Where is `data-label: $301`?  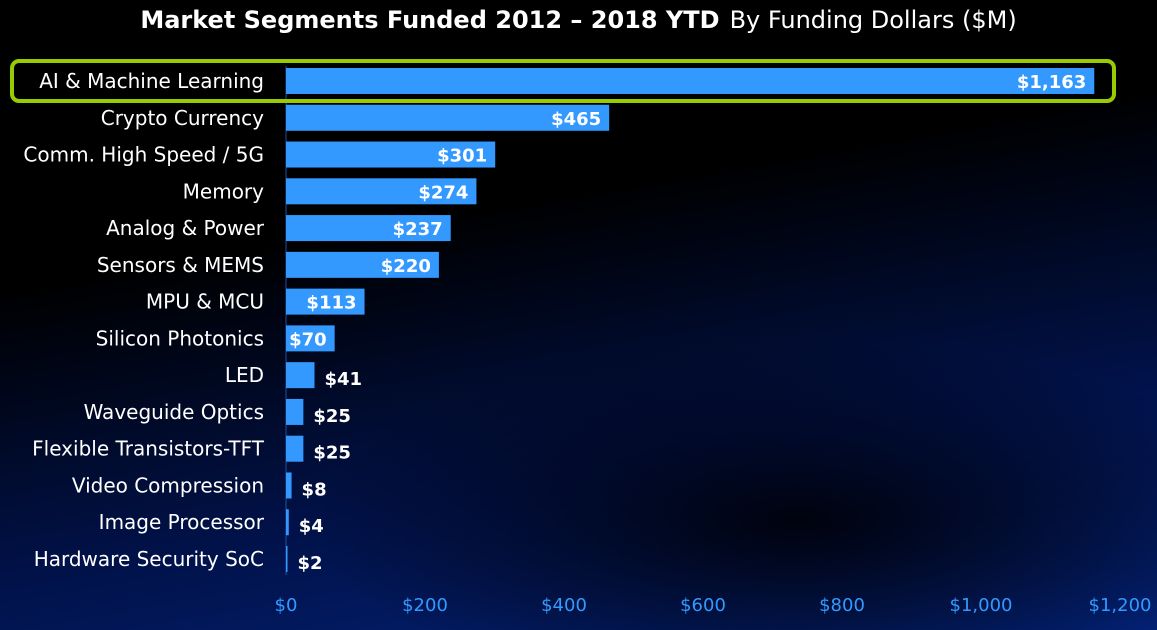
data-label: $301 is located at coordinates (462, 156).